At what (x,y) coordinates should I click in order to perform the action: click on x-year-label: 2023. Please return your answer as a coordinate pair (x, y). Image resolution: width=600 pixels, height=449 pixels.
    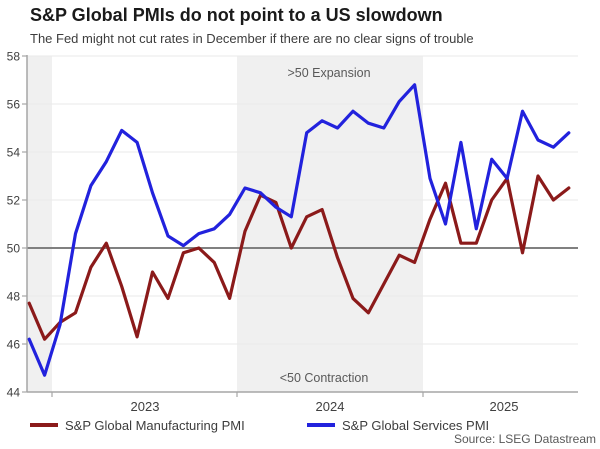
    Looking at the image, I should click on (145, 406).